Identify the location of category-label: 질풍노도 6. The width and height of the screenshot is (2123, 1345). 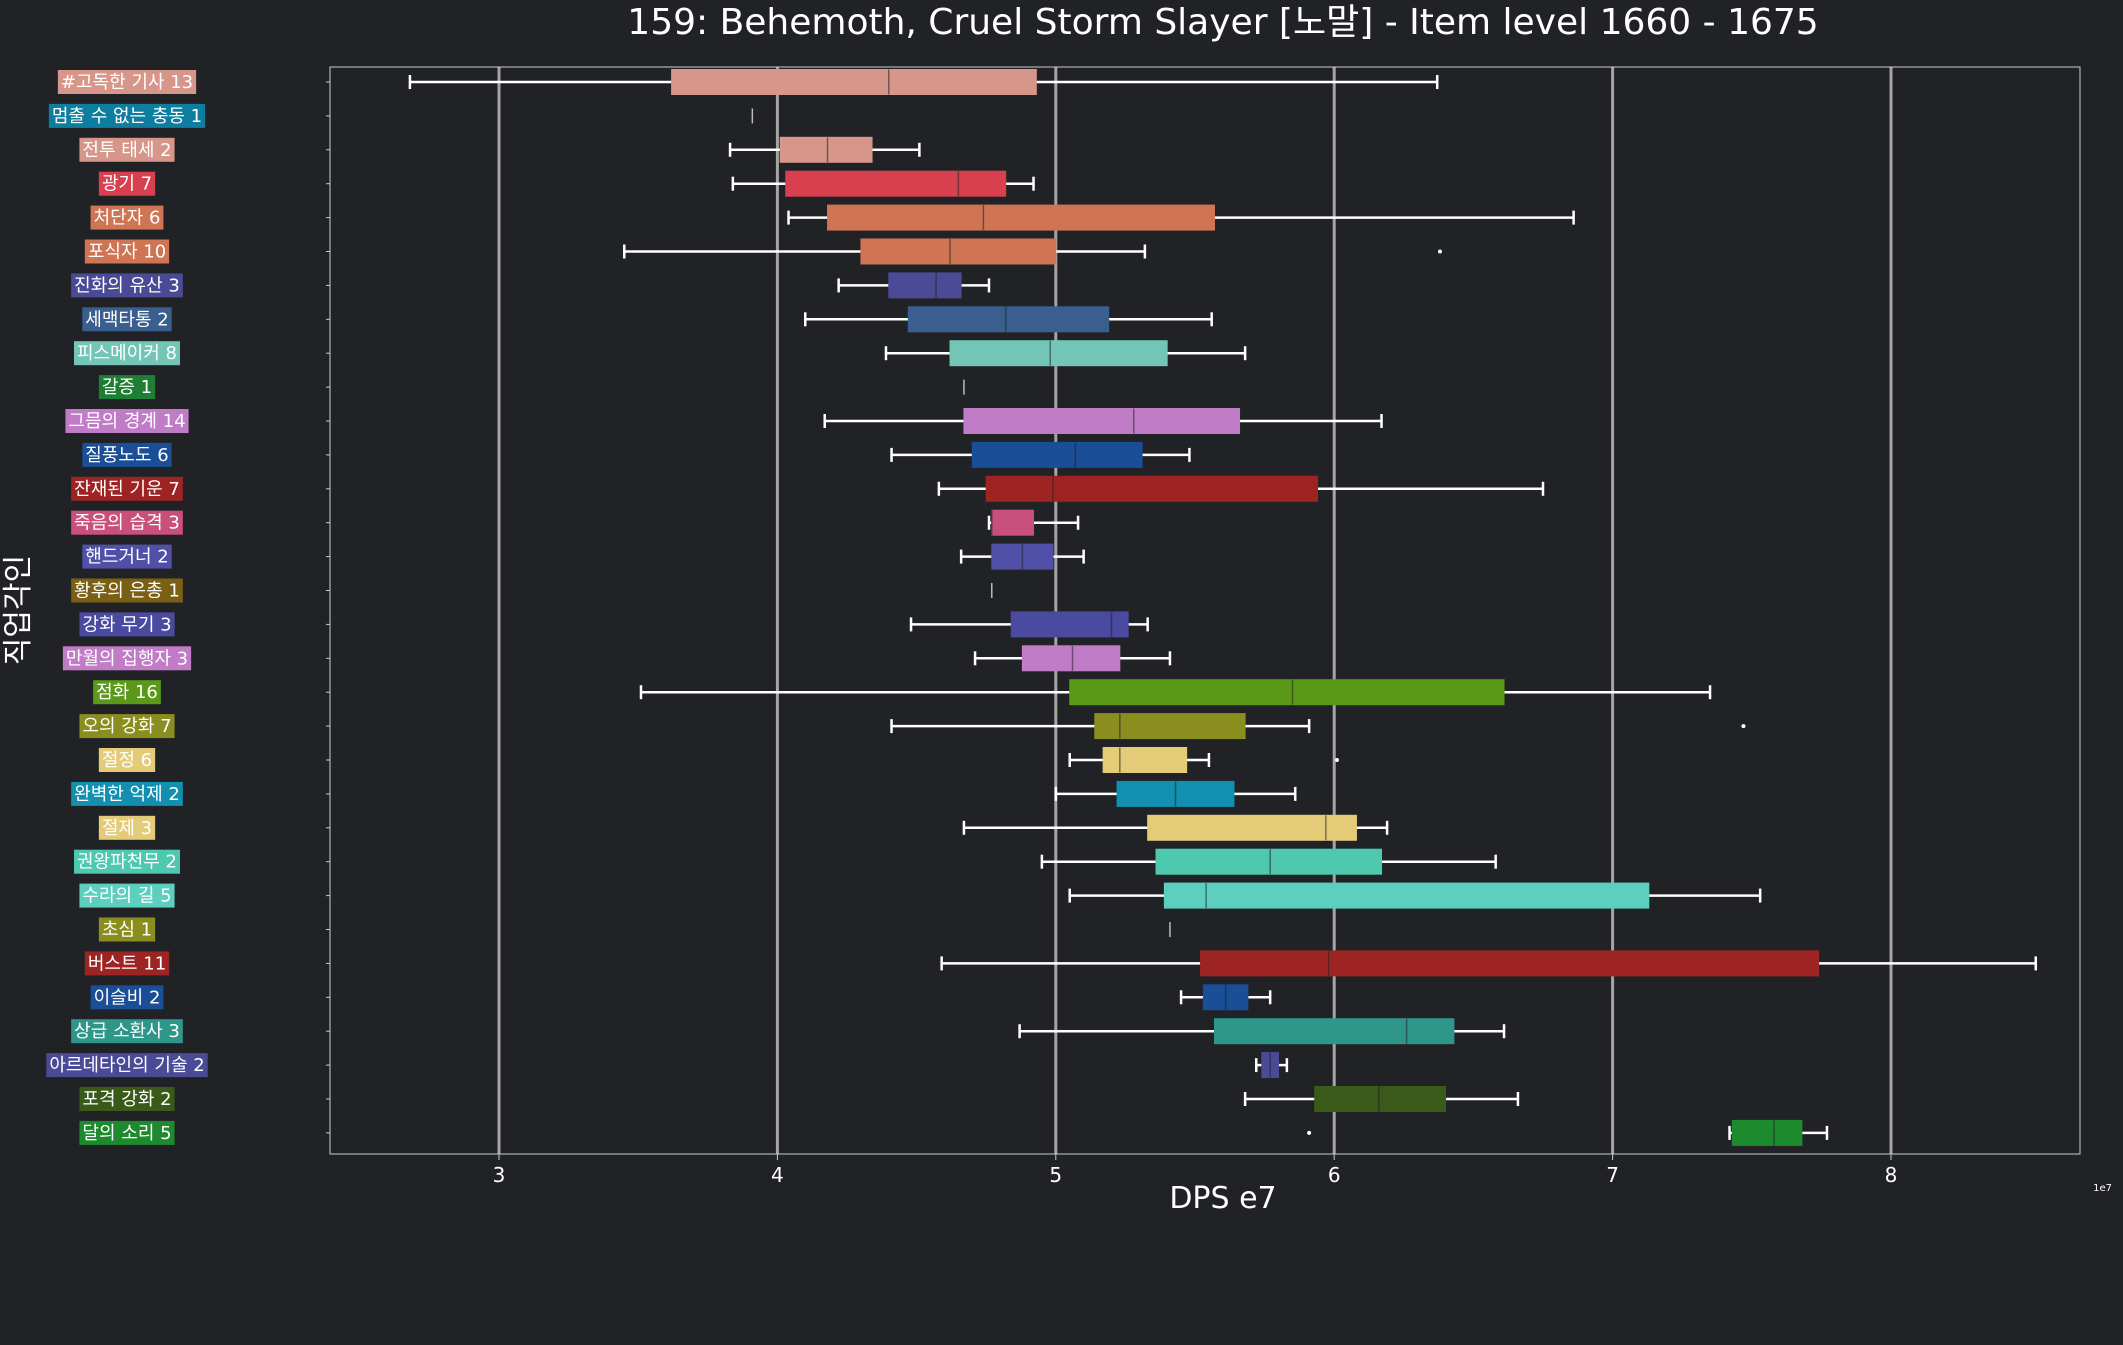
(127, 454).